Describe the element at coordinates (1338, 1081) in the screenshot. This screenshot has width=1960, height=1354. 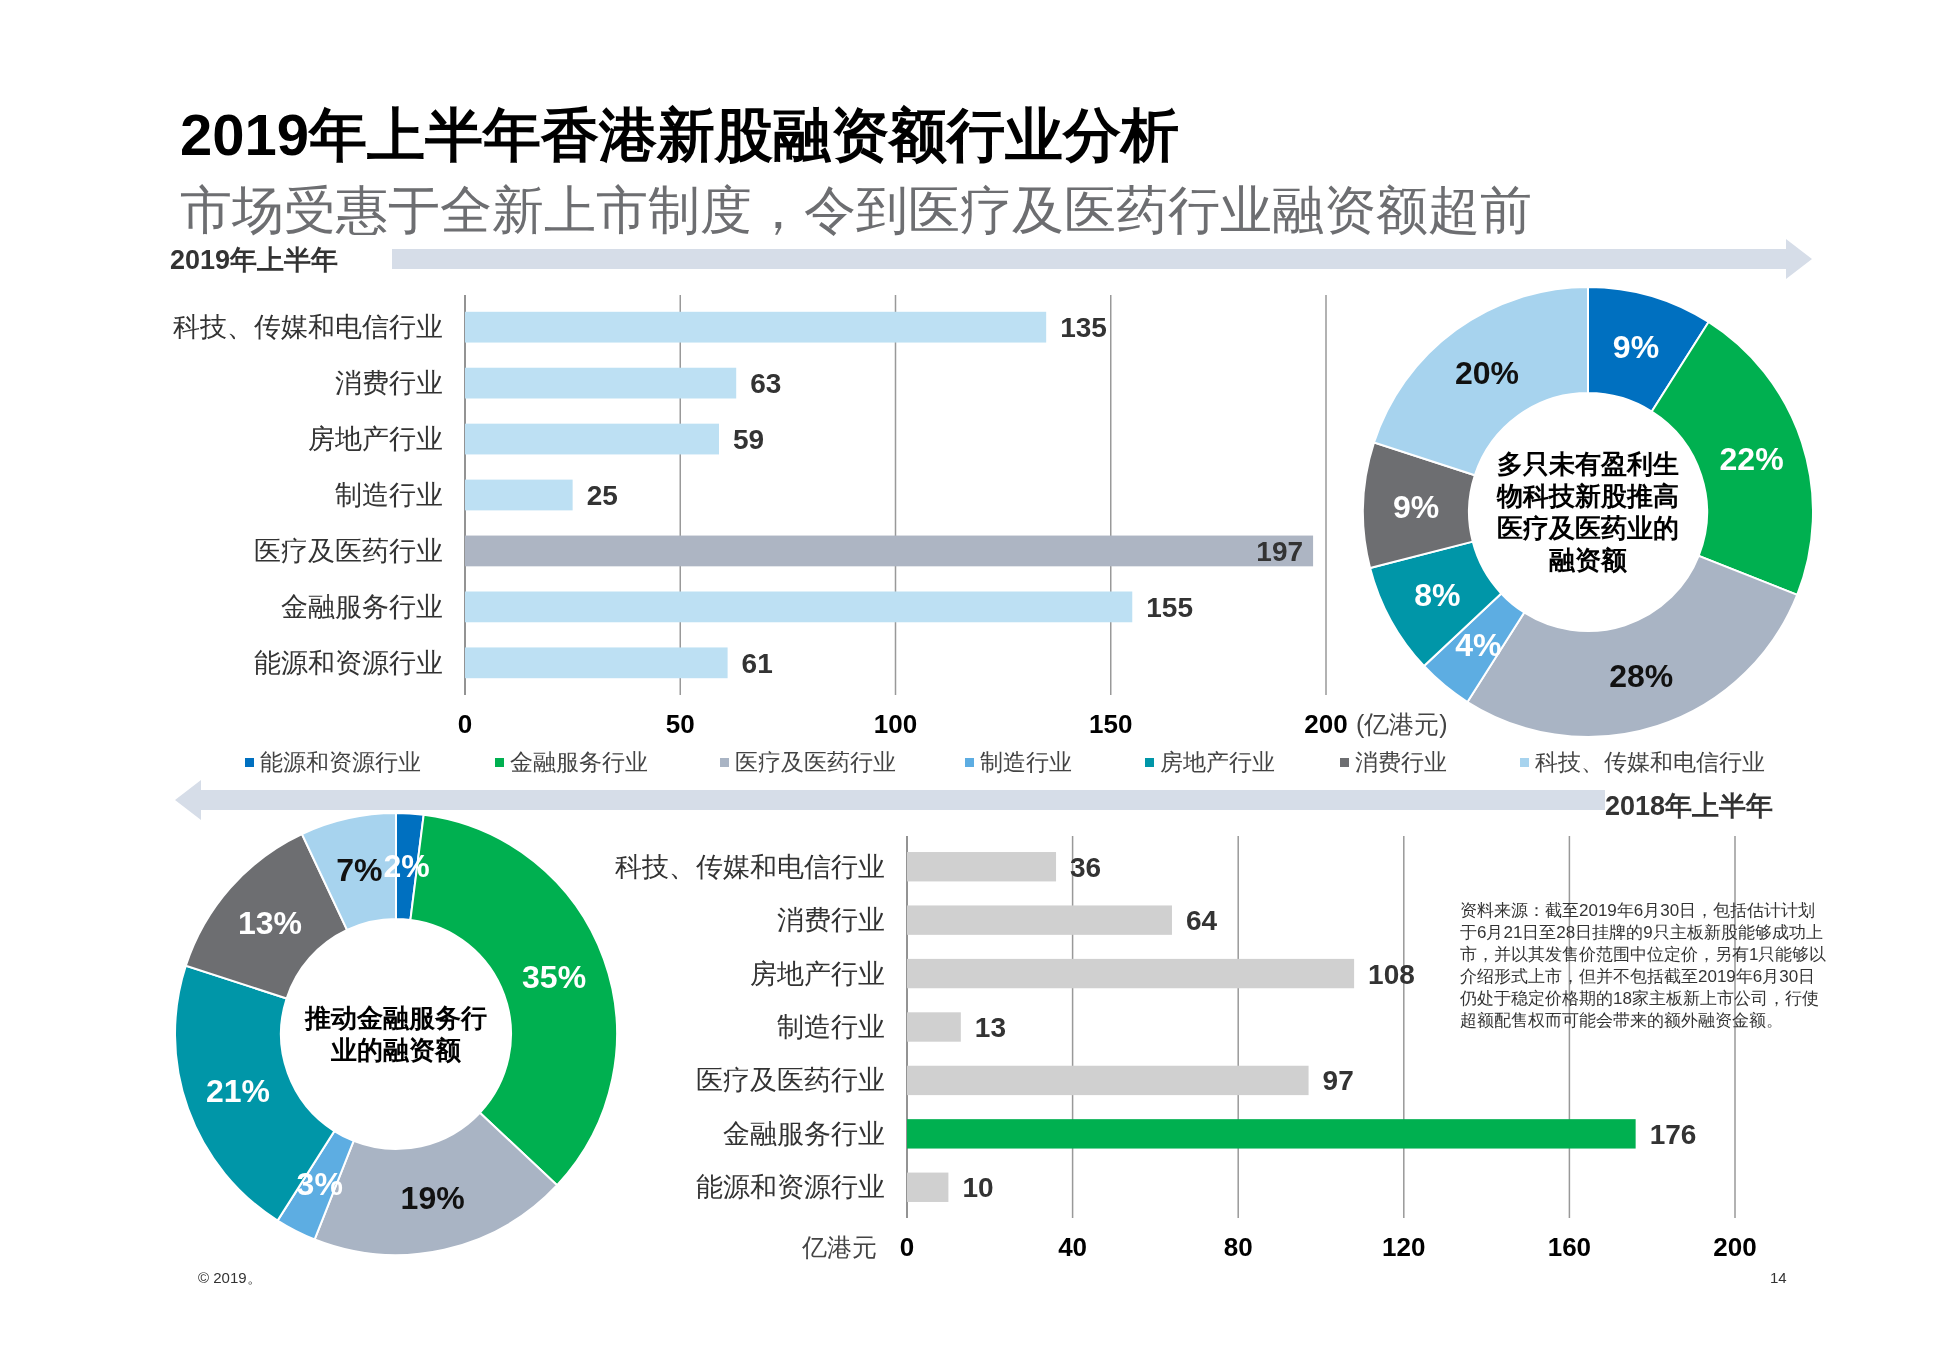
I see `data-label: 97` at that location.